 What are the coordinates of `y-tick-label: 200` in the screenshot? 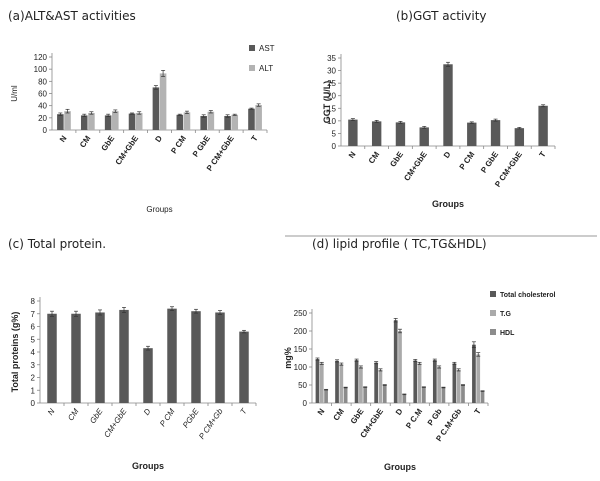 It's located at (301, 331).